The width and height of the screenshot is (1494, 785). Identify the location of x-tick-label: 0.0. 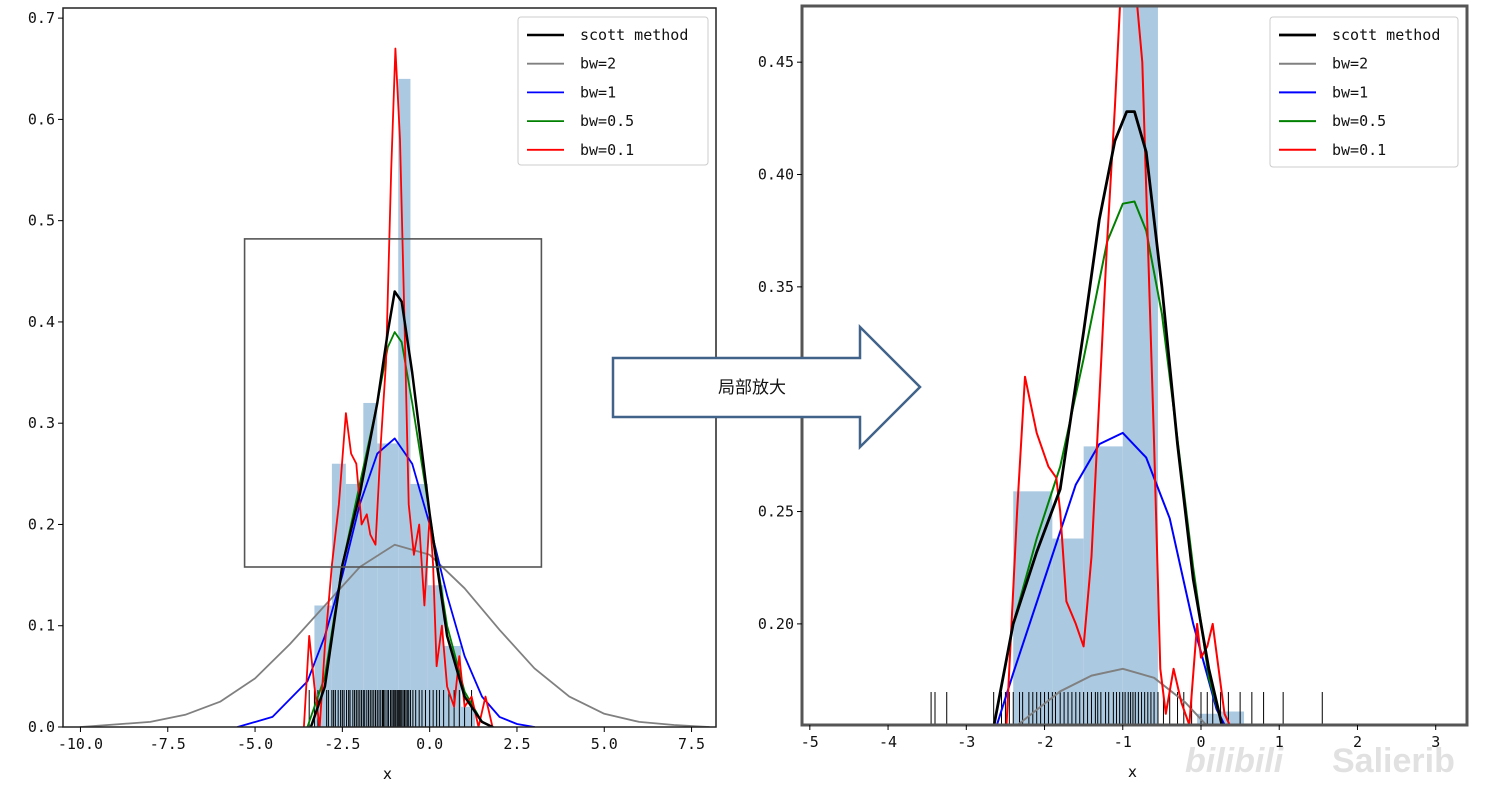
(429, 744).